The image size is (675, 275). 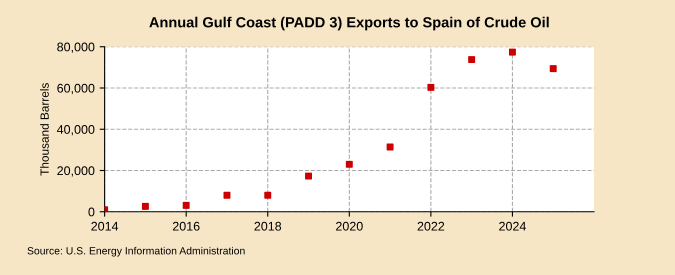 I want to click on y-tick-label: 80,000, so click(x=75, y=47).